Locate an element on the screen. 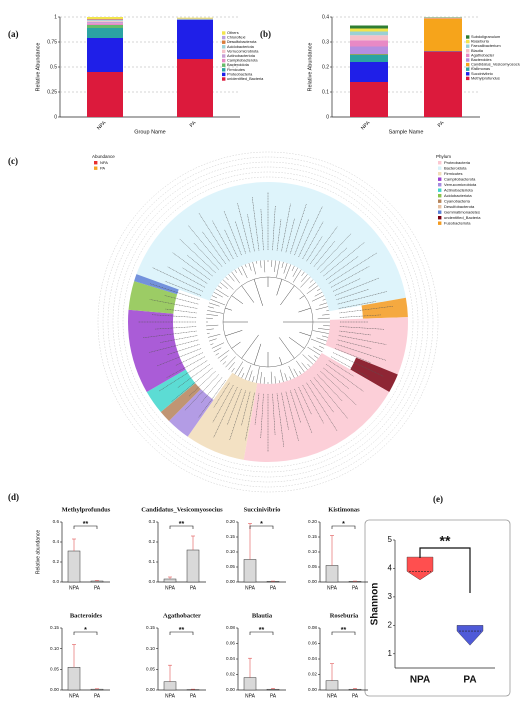  y-tick-label: 3 is located at coordinates (390, 596).